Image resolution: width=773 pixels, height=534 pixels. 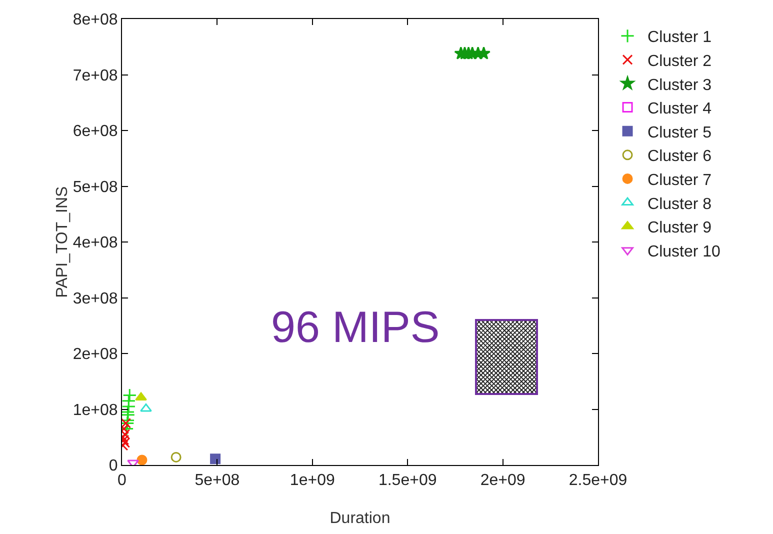 I want to click on legend-label: Cluster 8, so click(x=680, y=204).